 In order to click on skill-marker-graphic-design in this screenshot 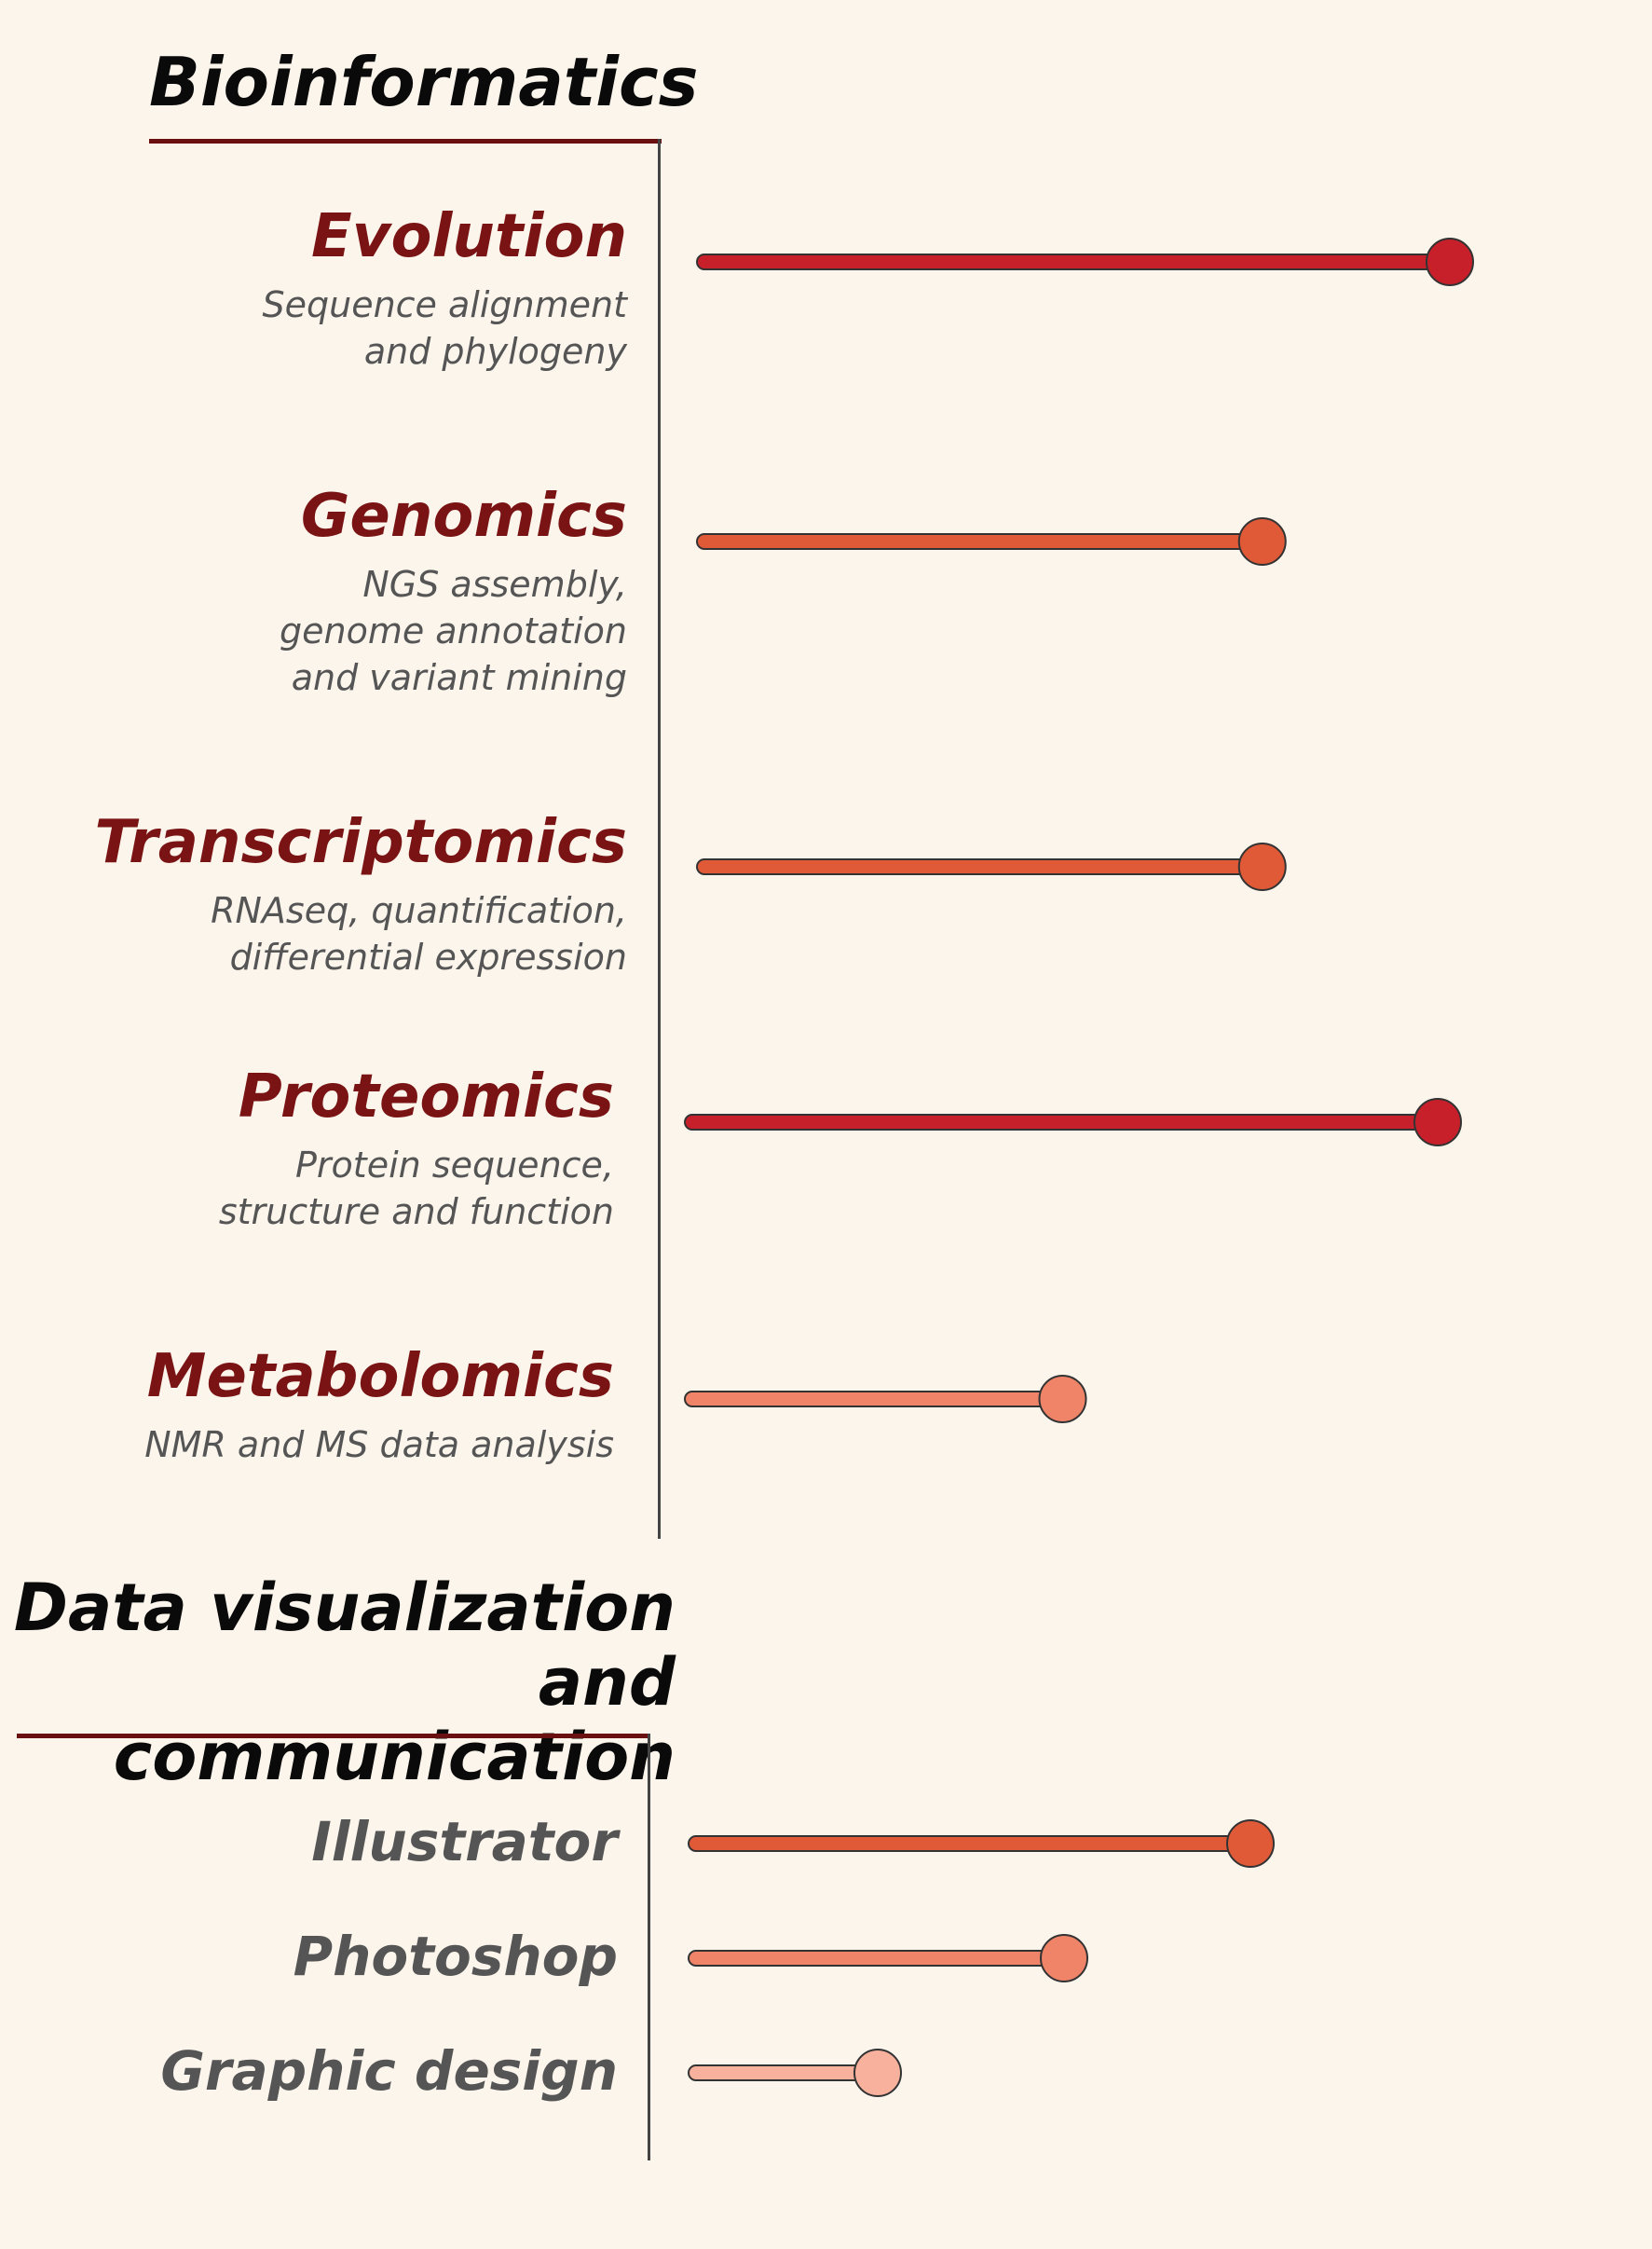, I will do `click(877, 2073)`.